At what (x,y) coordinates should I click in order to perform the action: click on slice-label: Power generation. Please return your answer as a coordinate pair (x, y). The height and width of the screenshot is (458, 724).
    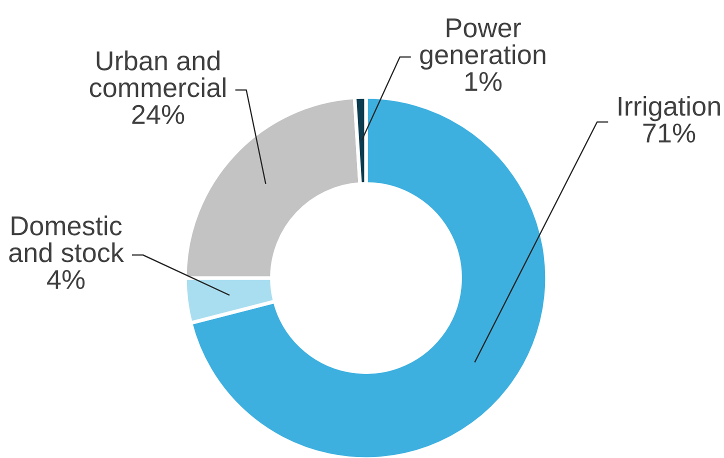
    Looking at the image, I should click on (483, 44).